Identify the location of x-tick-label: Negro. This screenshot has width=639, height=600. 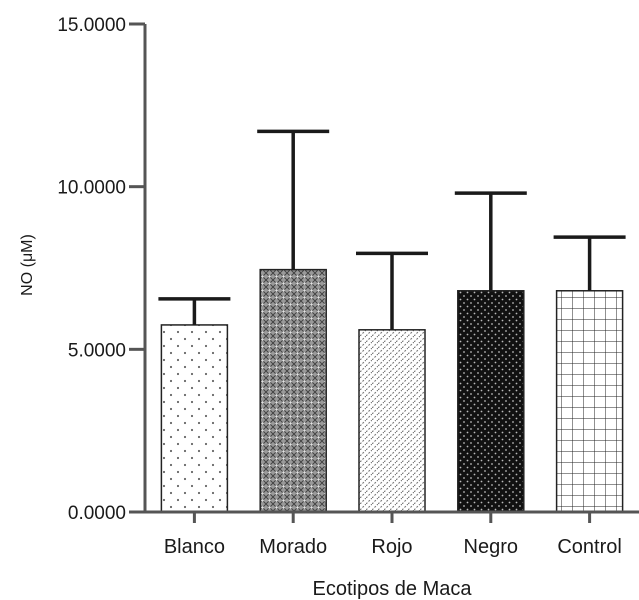
(491, 547).